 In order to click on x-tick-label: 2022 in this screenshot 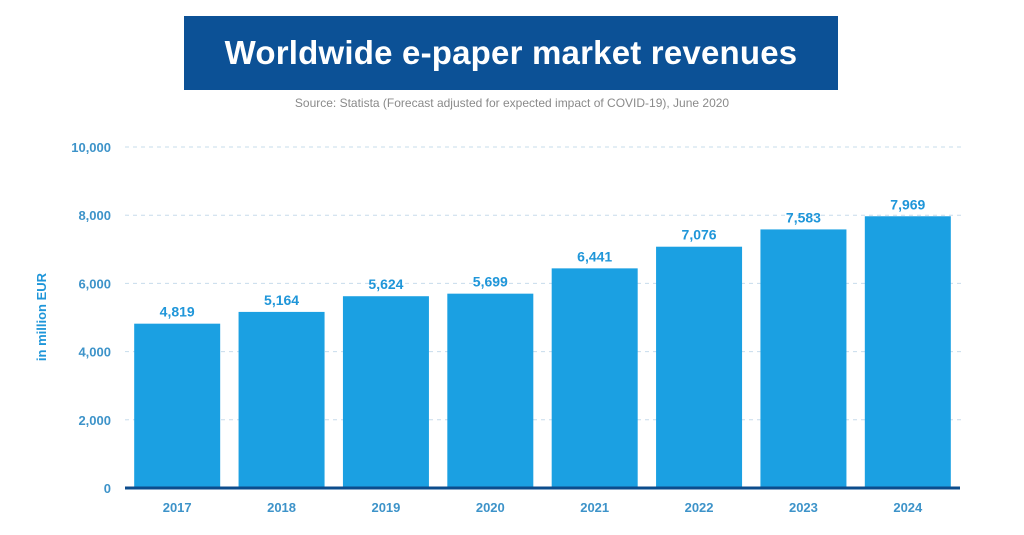, I will do `click(699, 507)`.